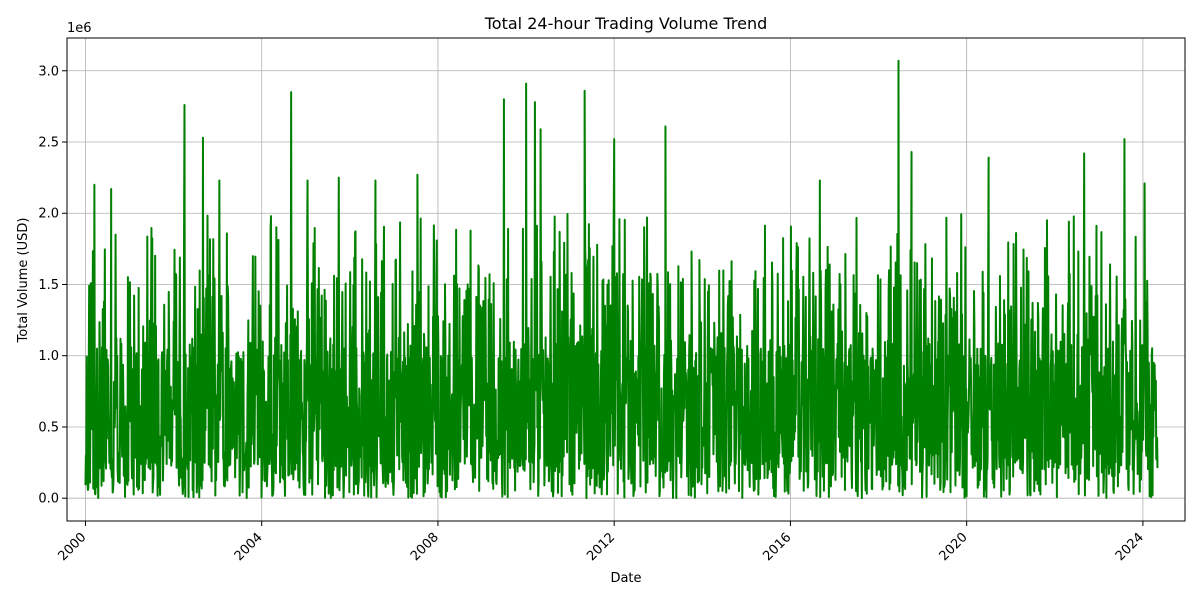  What do you see at coordinates (48, 285) in the screenshot?
I see `y-tick-label: 1.5` at bounding box center [48, 285].